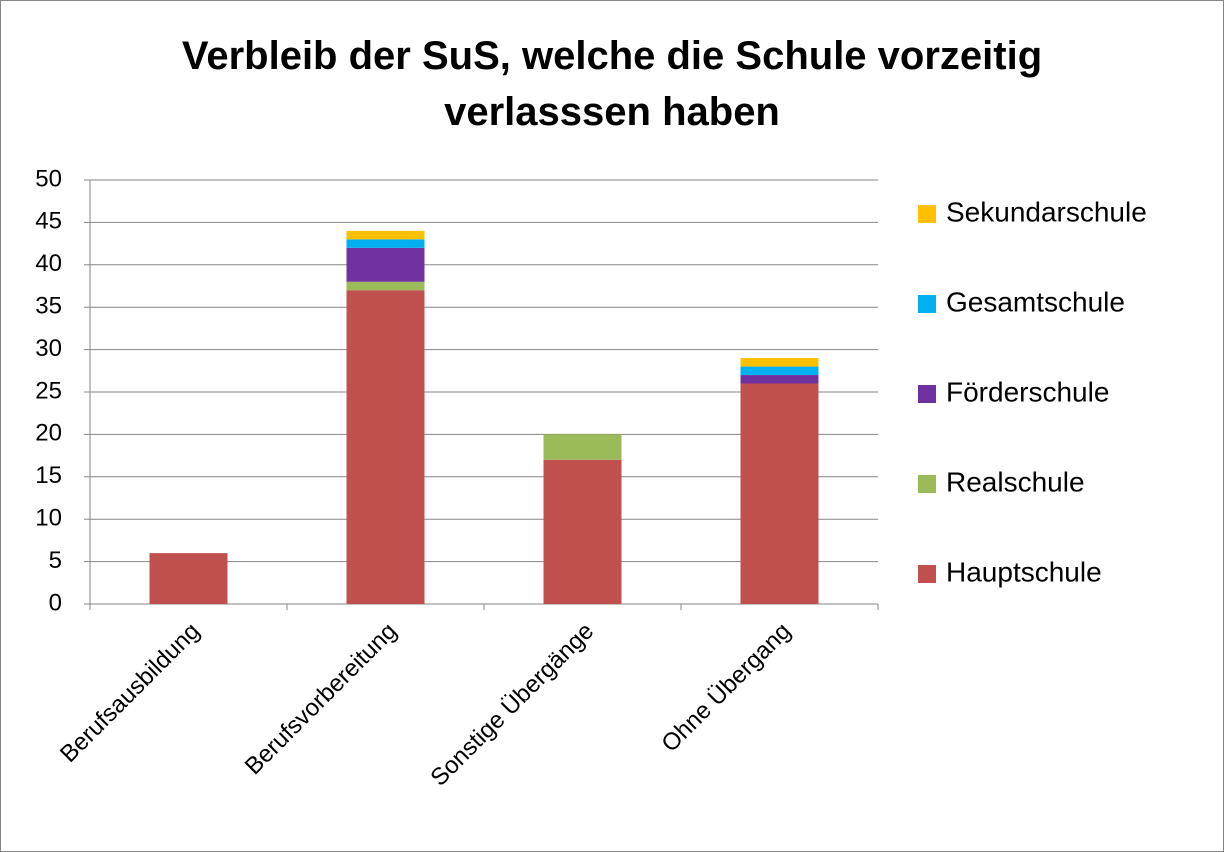 Image resolution: width=1224 pixels, height=852 pixels. I want to click on legend-label: Hauptschule, so click(1024, 571).